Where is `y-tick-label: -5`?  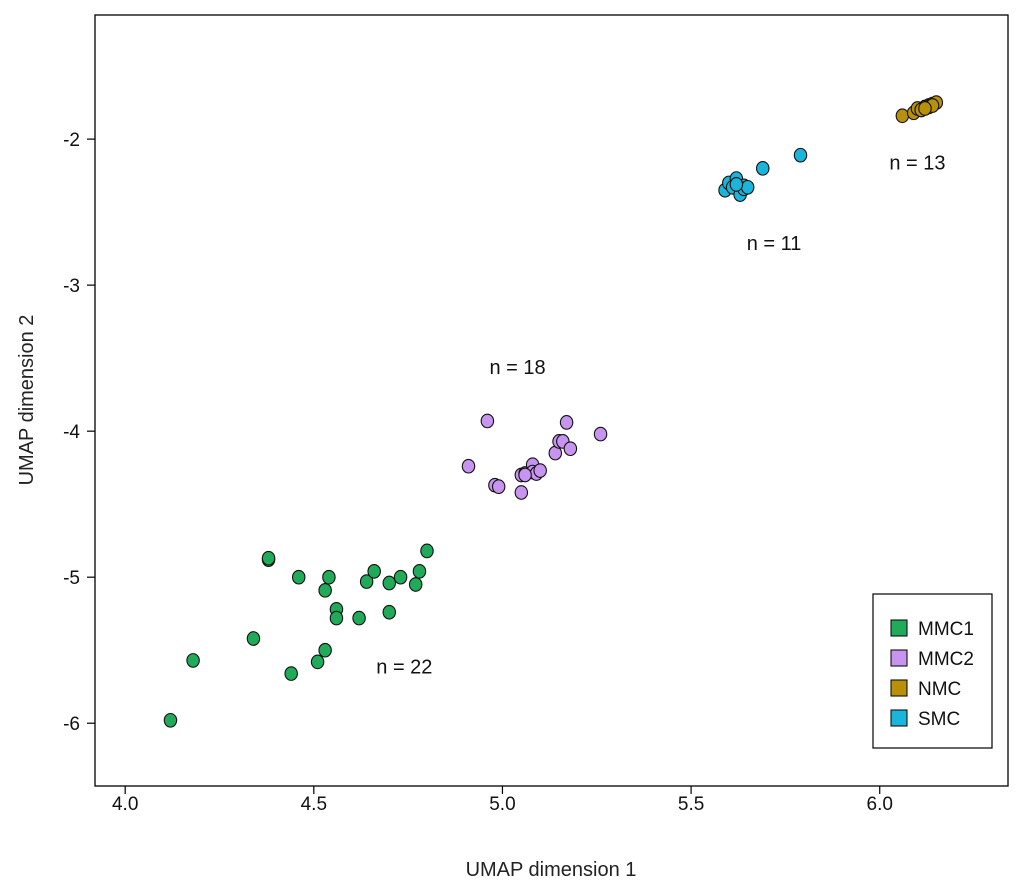 y-tick-label: -5 is located at coordinates (71, 578).